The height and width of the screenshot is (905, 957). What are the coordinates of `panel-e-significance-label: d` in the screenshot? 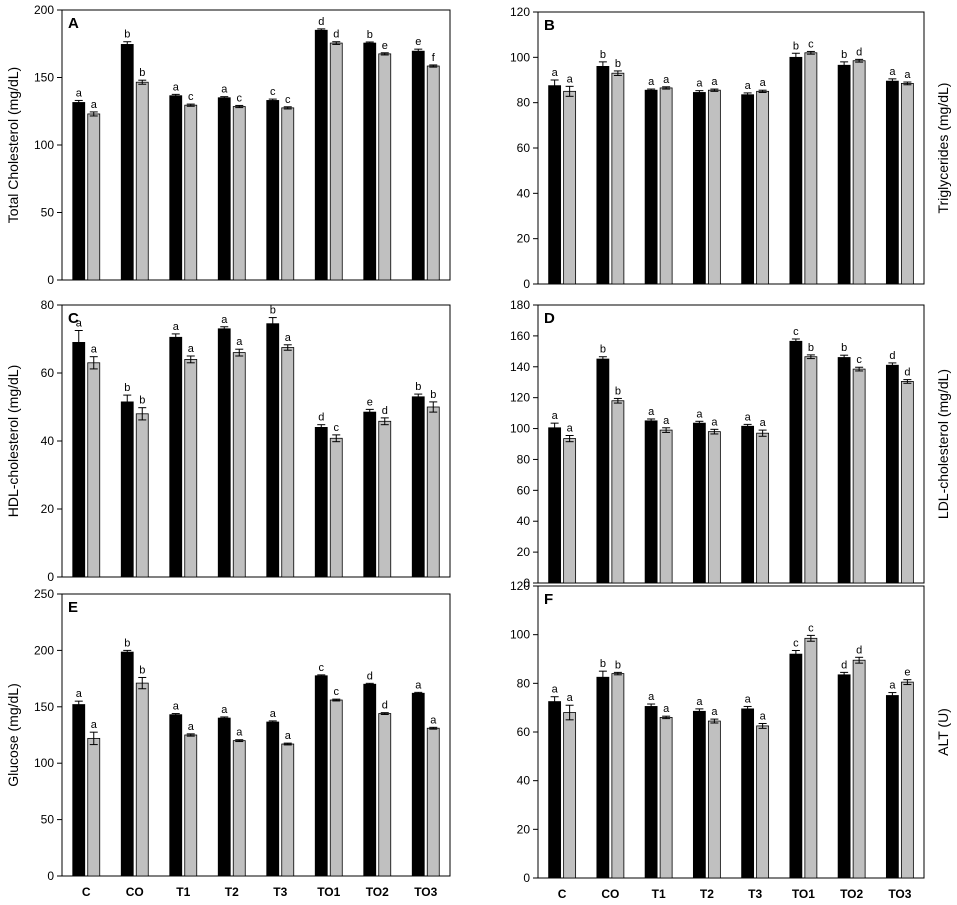 It's located at (385, 706).